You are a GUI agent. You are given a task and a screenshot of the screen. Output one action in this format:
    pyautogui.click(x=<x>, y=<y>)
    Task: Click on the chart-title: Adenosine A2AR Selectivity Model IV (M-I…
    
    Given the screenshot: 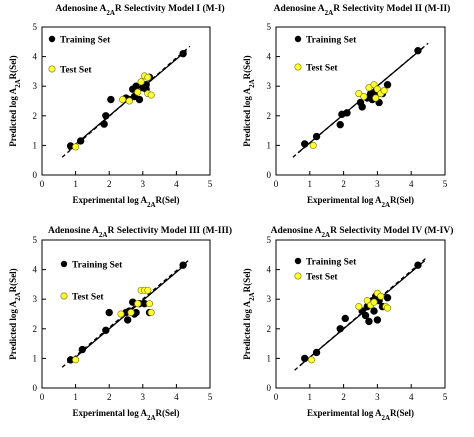 What is the action you would take?
    pyautogui.click(x=362, y=232)
    